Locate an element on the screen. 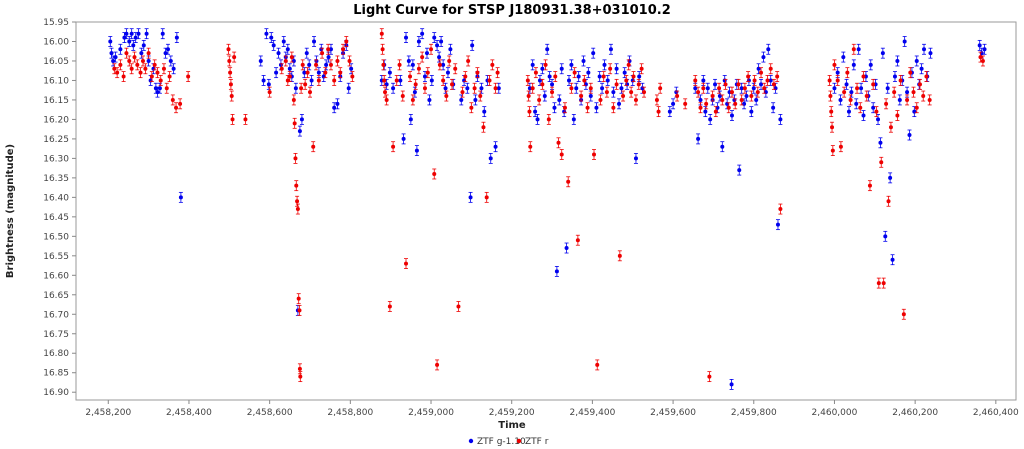 Image resolution: width=1024 pixels, height=449 pixels. y-tick-label: 16.10 is located at coordinates (56, 81).